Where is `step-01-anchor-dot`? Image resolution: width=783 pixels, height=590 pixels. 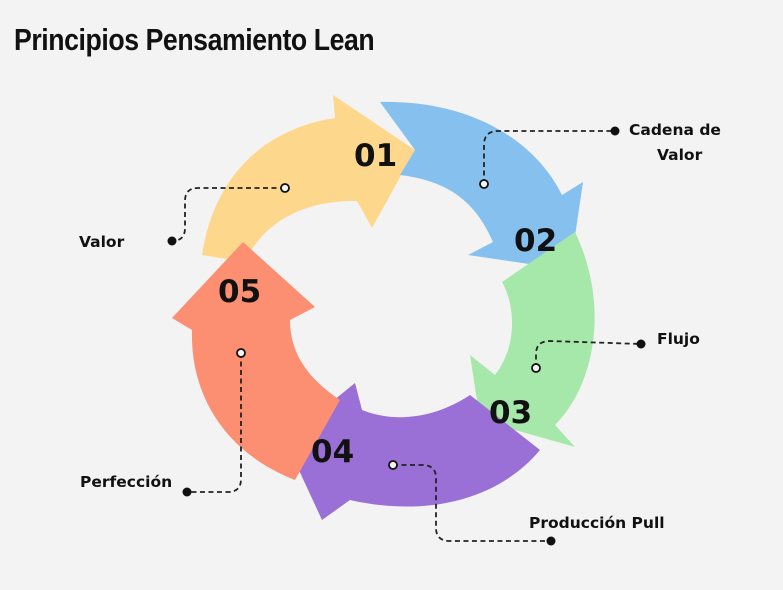 step-01-anchor-dot is located at coordinates (285, 188).